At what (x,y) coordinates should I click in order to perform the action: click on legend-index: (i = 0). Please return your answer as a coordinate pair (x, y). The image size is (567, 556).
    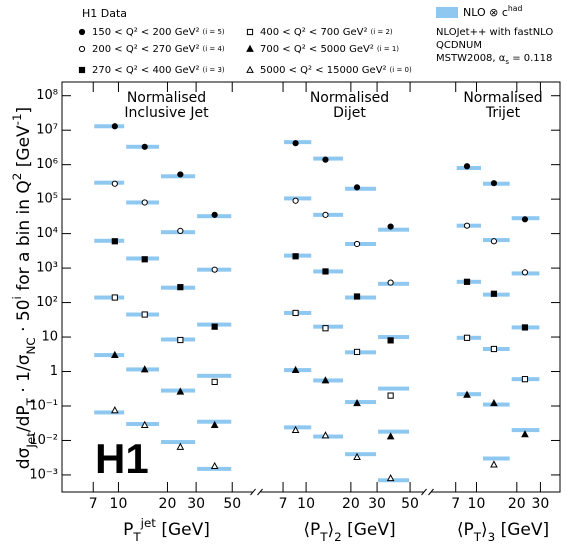
    Looking at the image, I should click on (401, 70).